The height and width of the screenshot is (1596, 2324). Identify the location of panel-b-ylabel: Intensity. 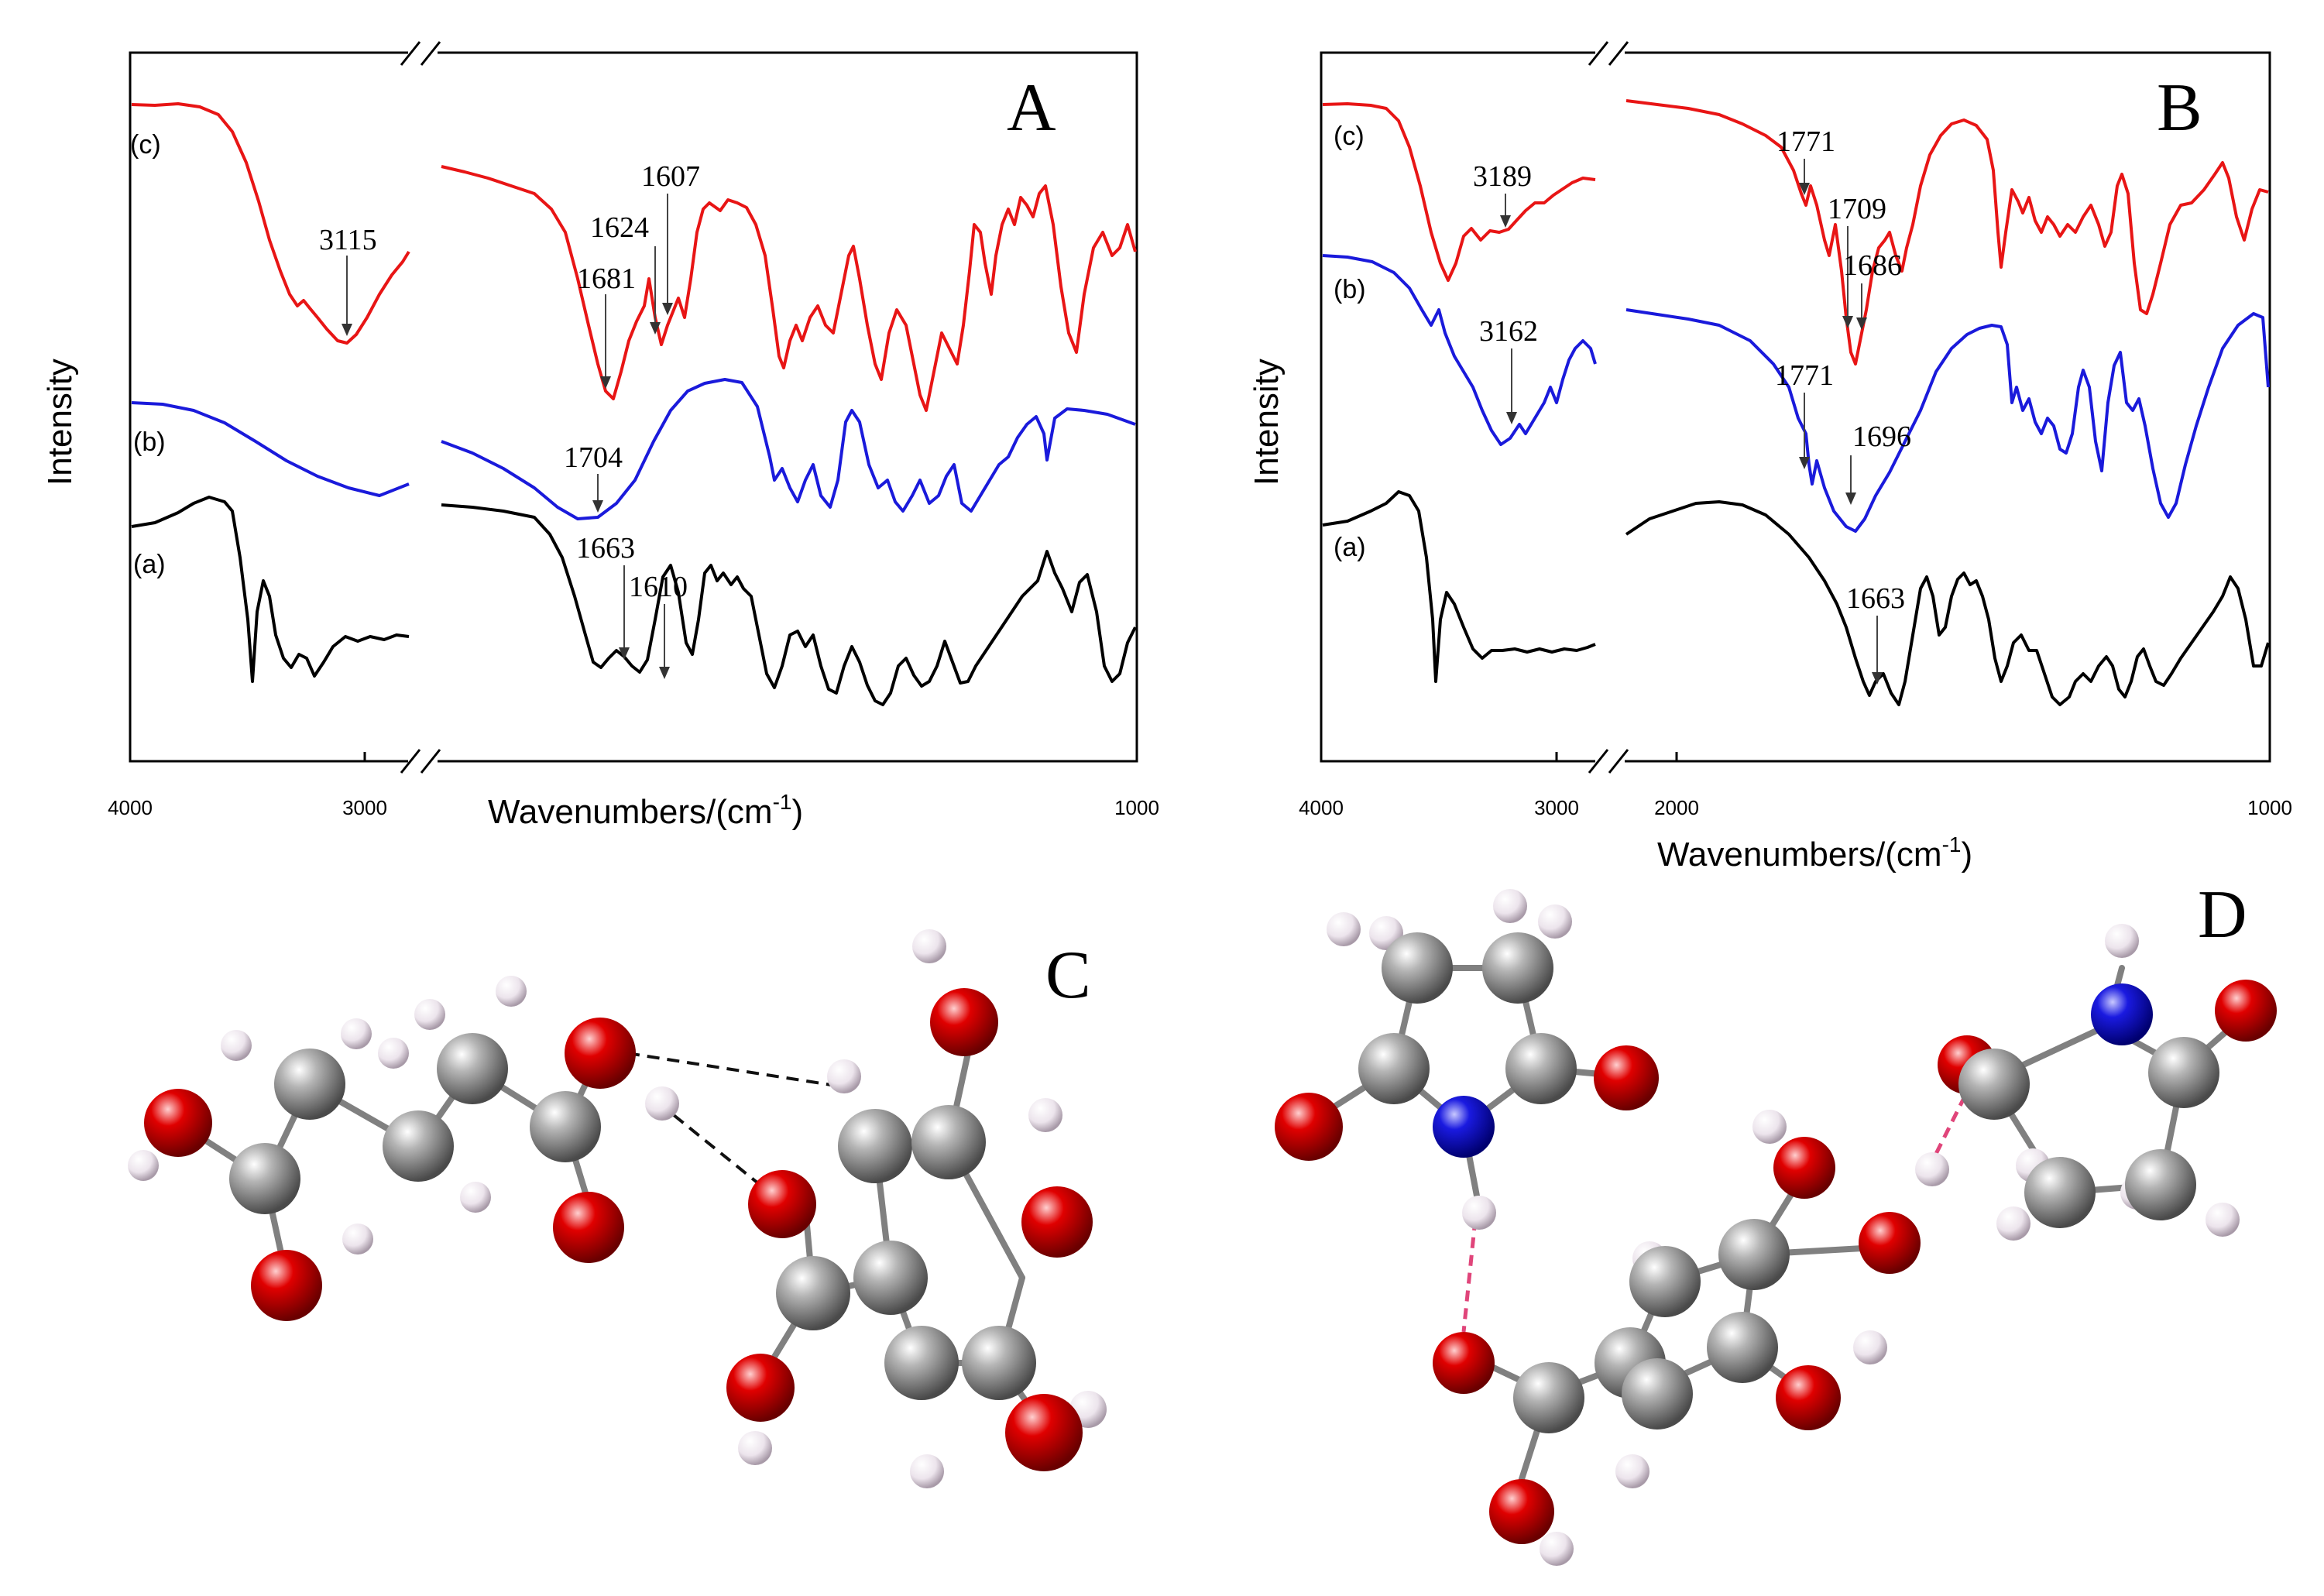
(1267, 422).